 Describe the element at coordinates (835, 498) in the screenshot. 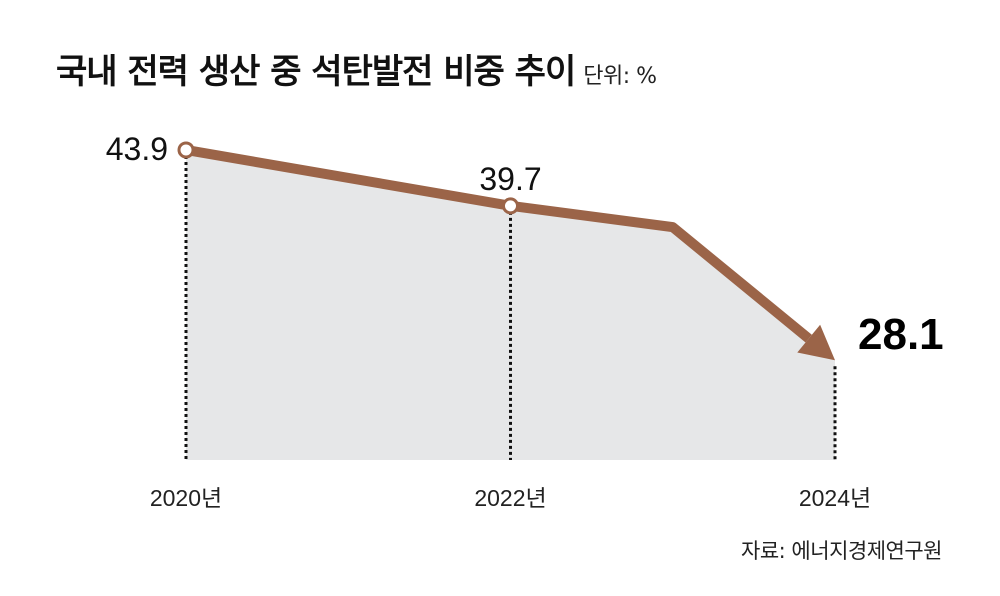

I see `x-tick-label: 2024년` at that location.